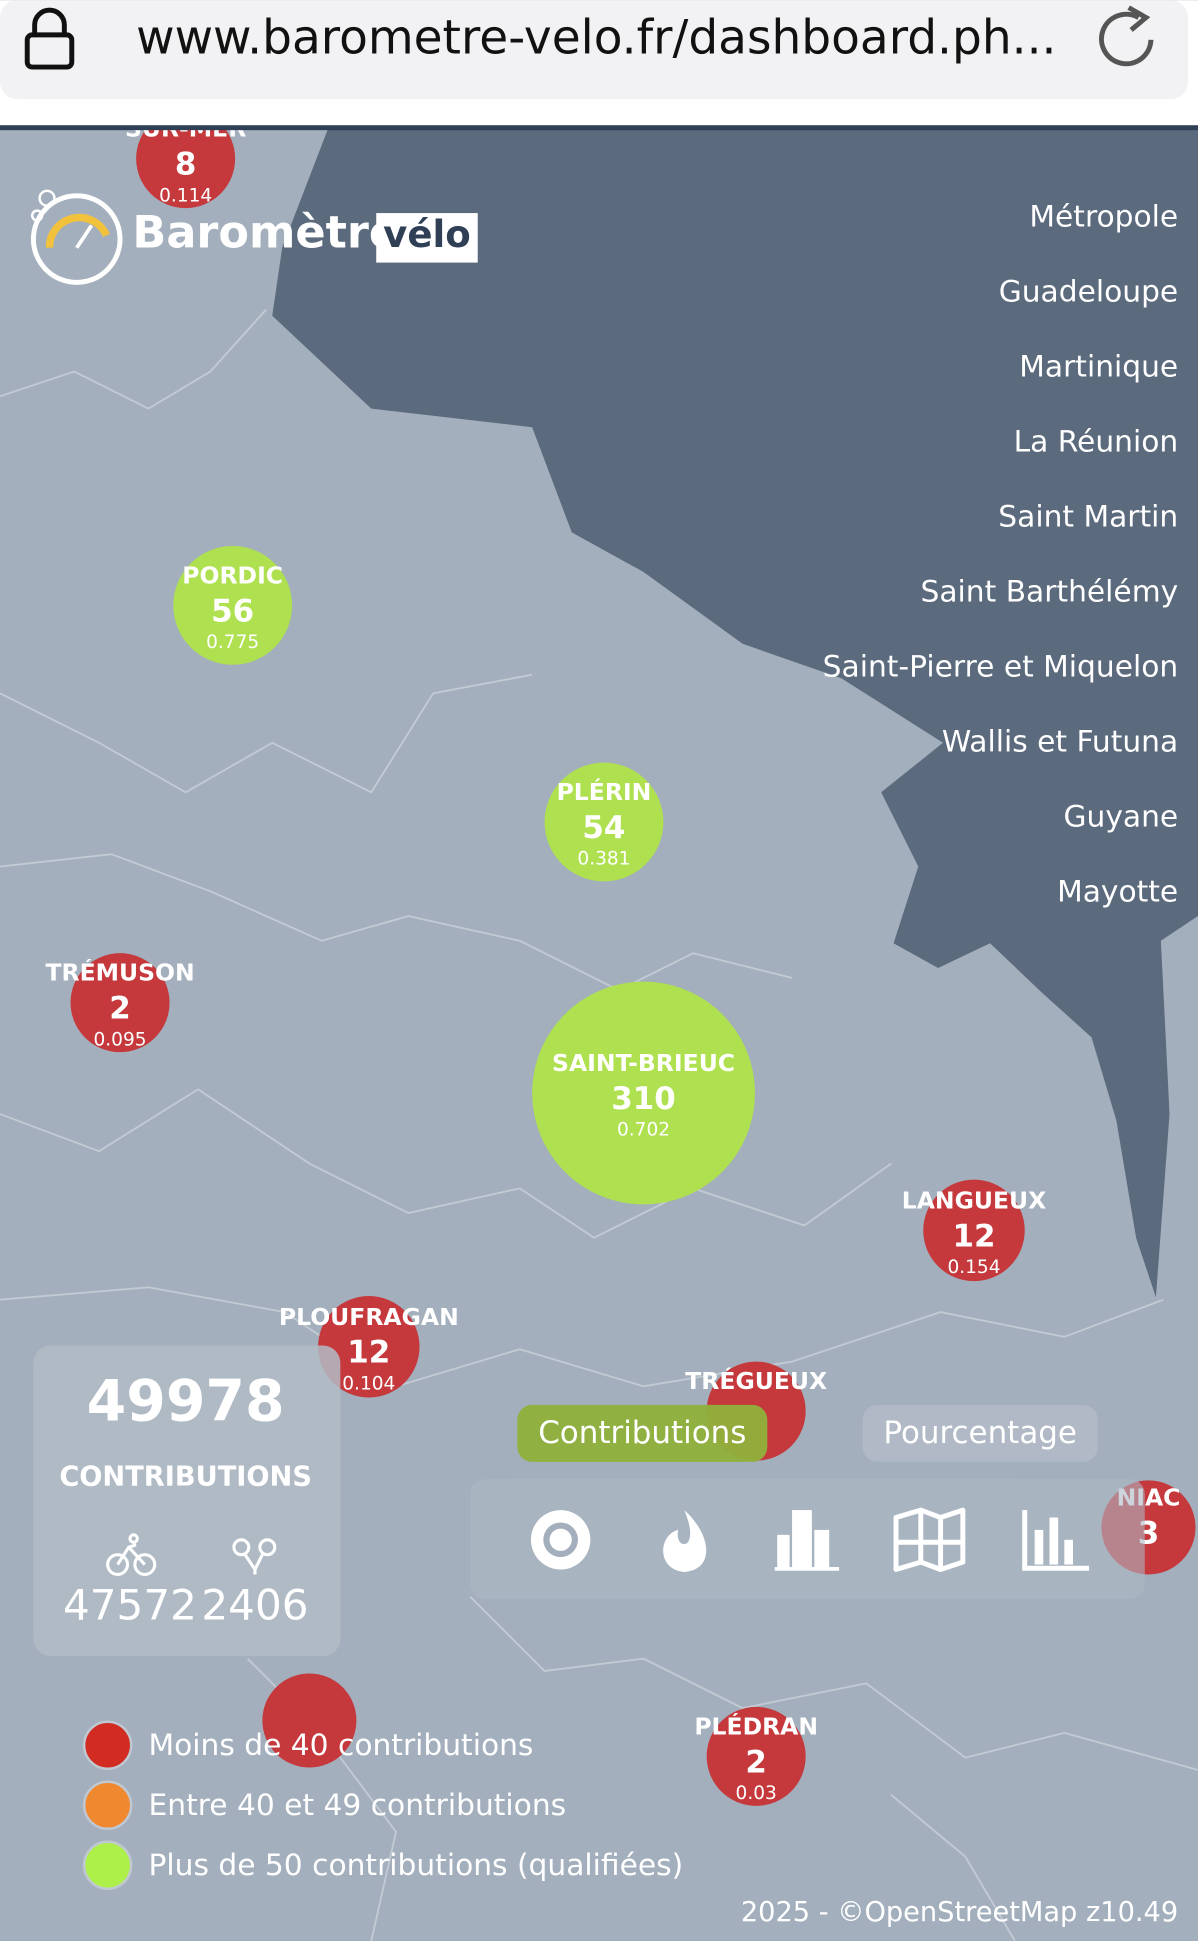 The image size is (1198, 1941). I want to click on region-link: Mayotte, so click(1117, 892).